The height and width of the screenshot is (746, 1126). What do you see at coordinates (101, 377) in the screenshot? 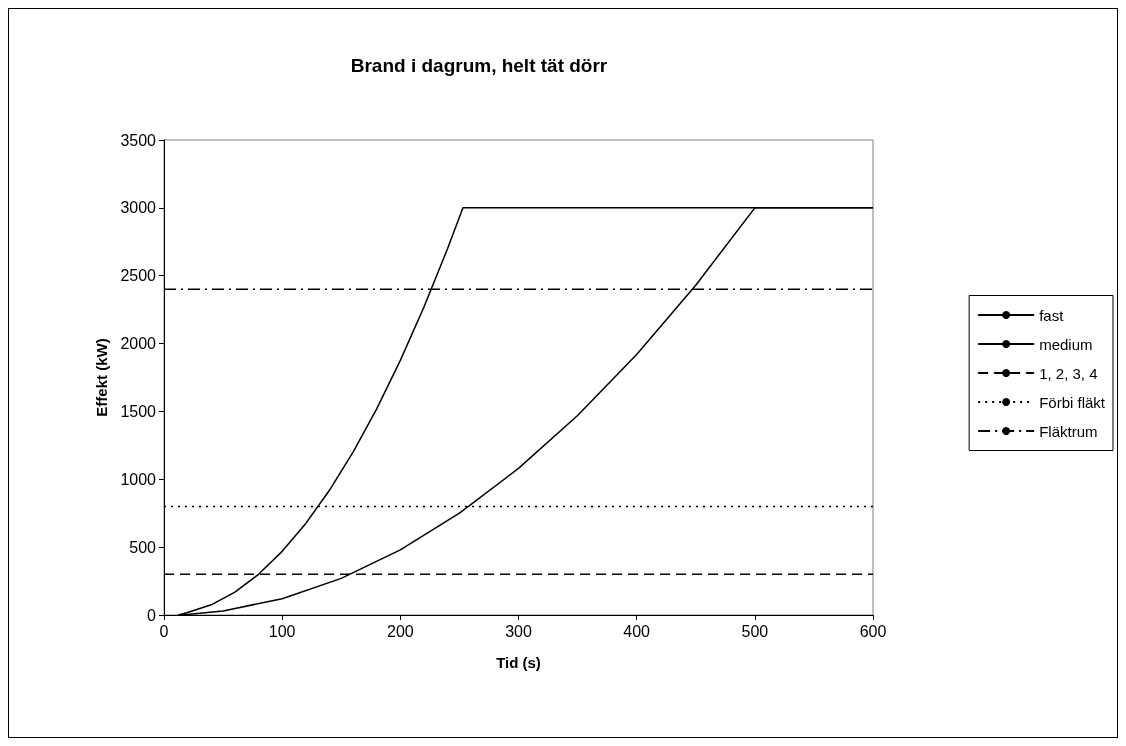
I see `y-axis-title: Effekt (kW)` at bounding box center [101, 377].